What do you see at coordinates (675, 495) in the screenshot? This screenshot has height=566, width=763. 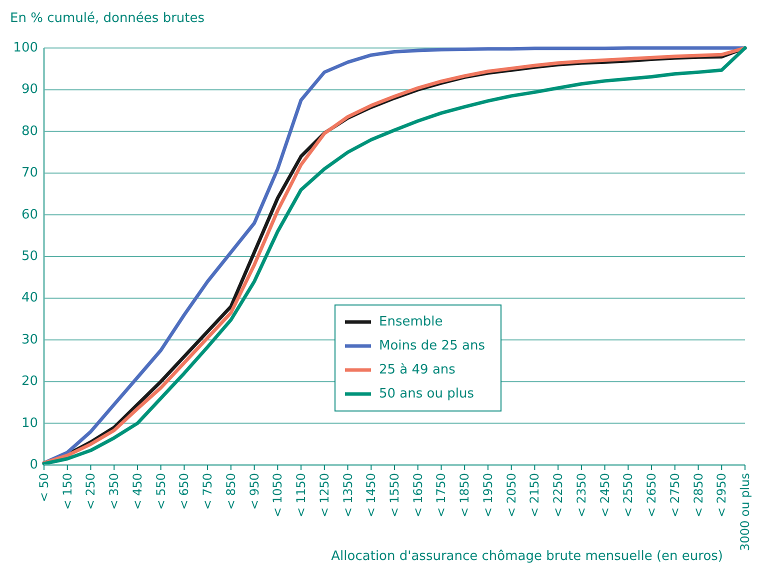 I see `x-tick-label: < 2750` at bounding box center [675, 495].